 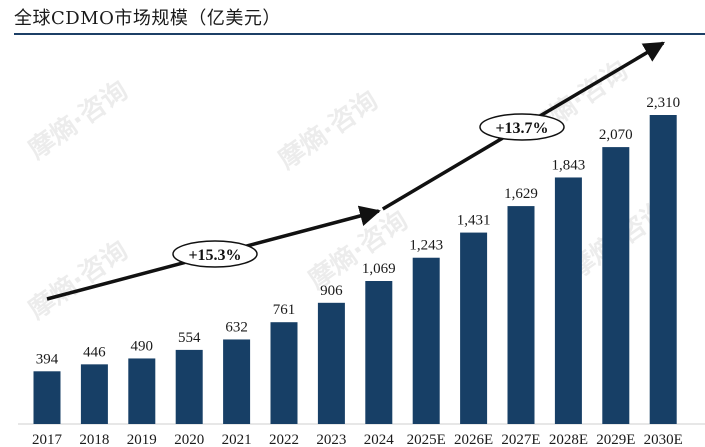 What do you see at coordinates (189, 439) in the screenshot?
I see `x-tick-label: 2020` at bounding box center [189, 439].